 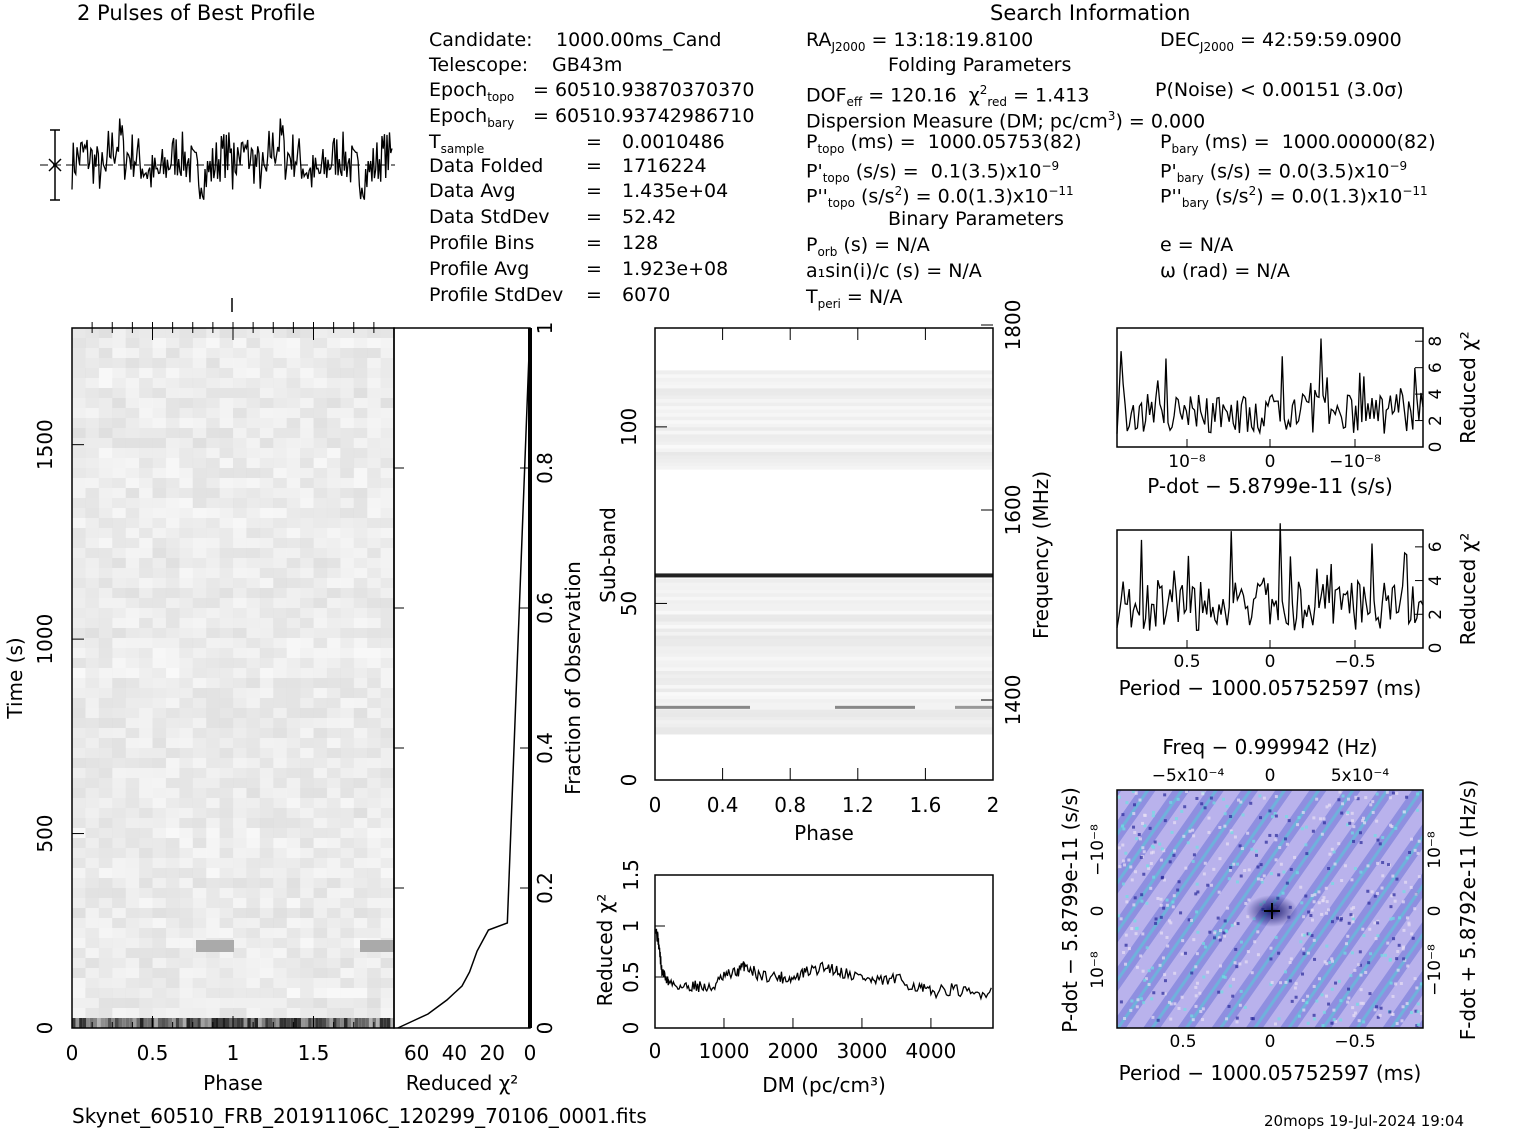 What do you see at coordinates (594, 269) in the screenshot?
I see `info-eq: =` at bounding box center [594, 269].